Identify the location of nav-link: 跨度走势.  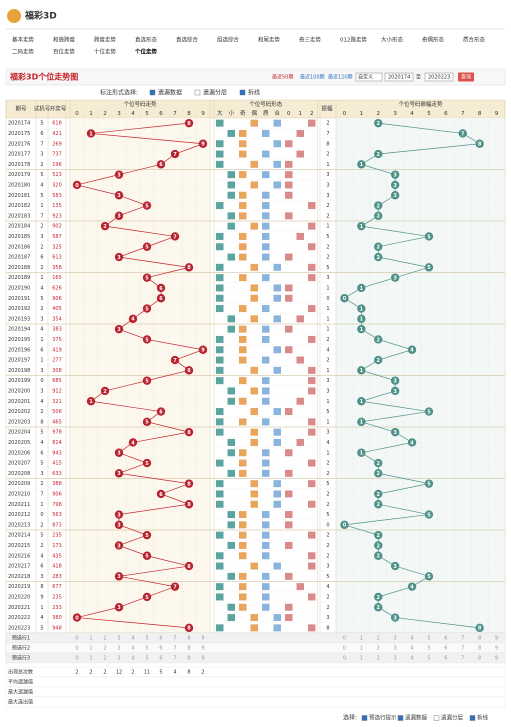
(105, 40).